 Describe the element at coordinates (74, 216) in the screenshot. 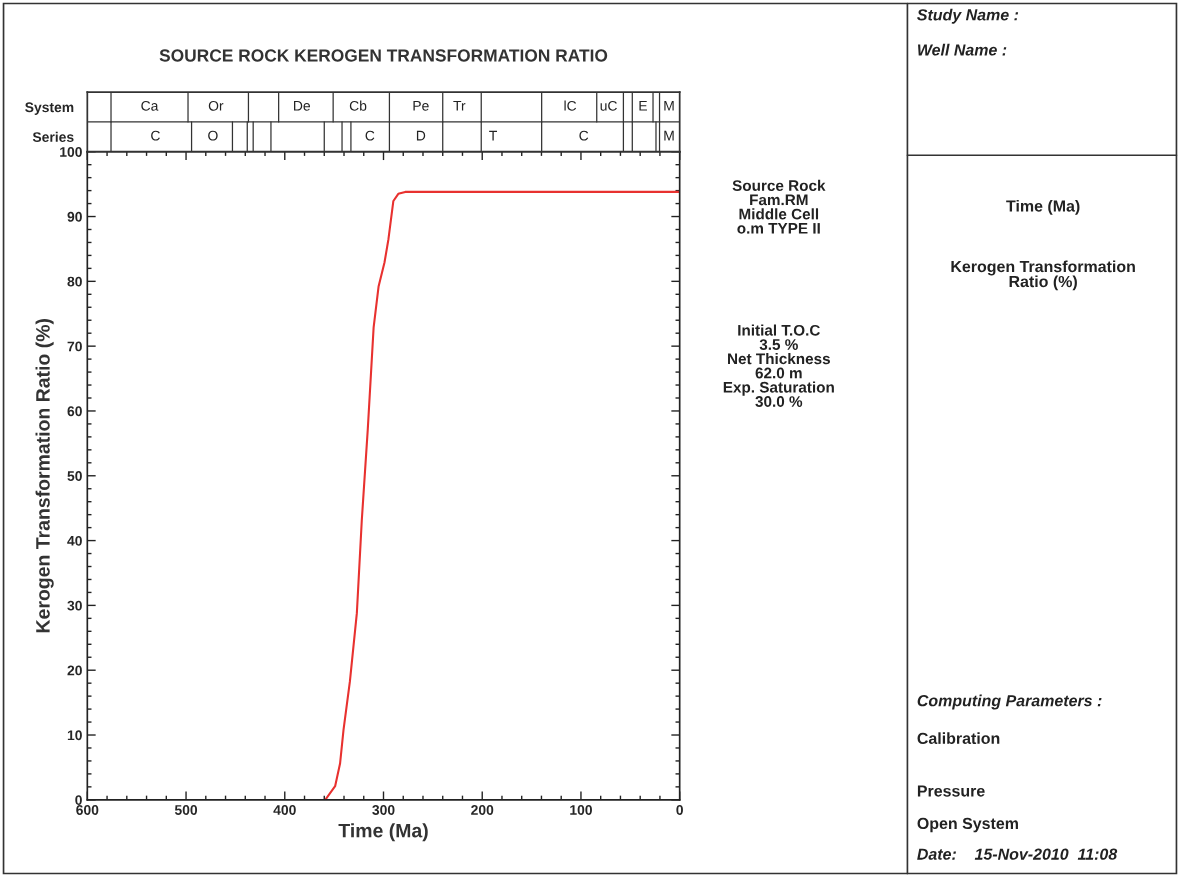

I see `y-tick-label: 90` at that location.